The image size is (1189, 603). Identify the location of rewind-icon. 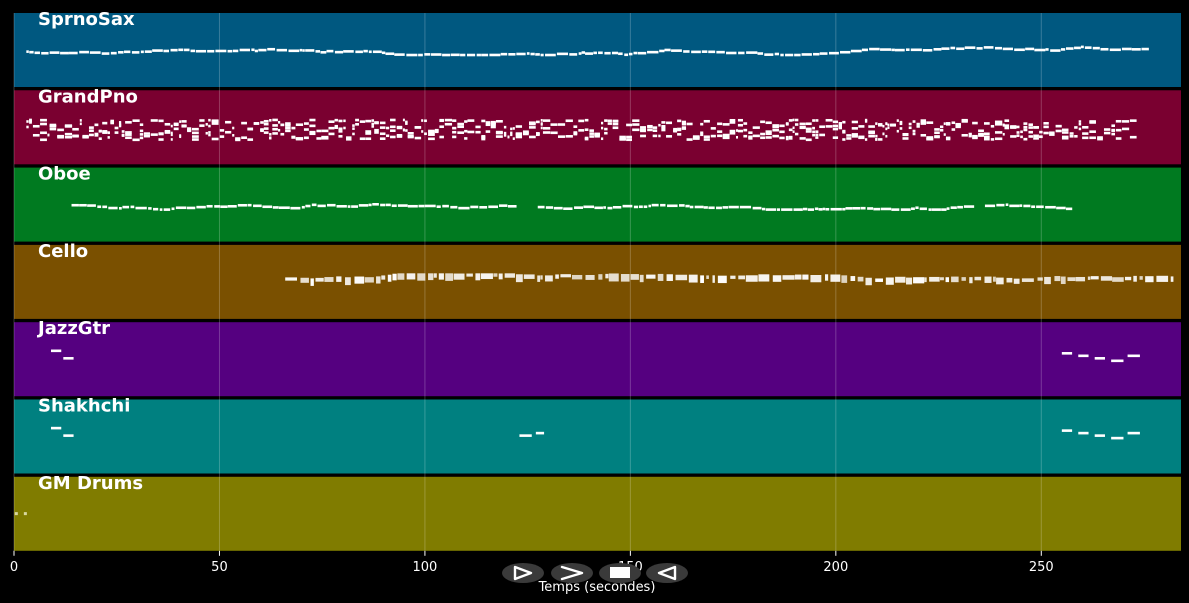
(667, 573).